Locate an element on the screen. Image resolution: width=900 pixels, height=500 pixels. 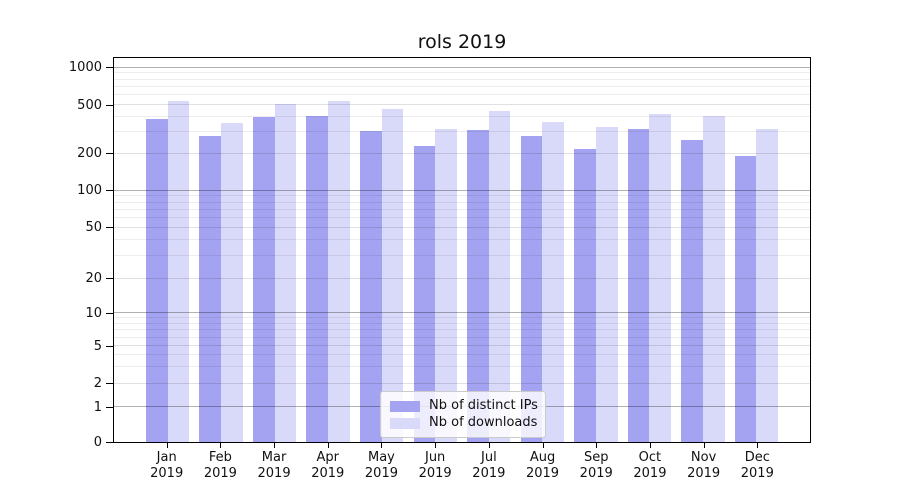
legend: Nb of distinct IPs Nb of downloads is located at coordinates (463, 414).